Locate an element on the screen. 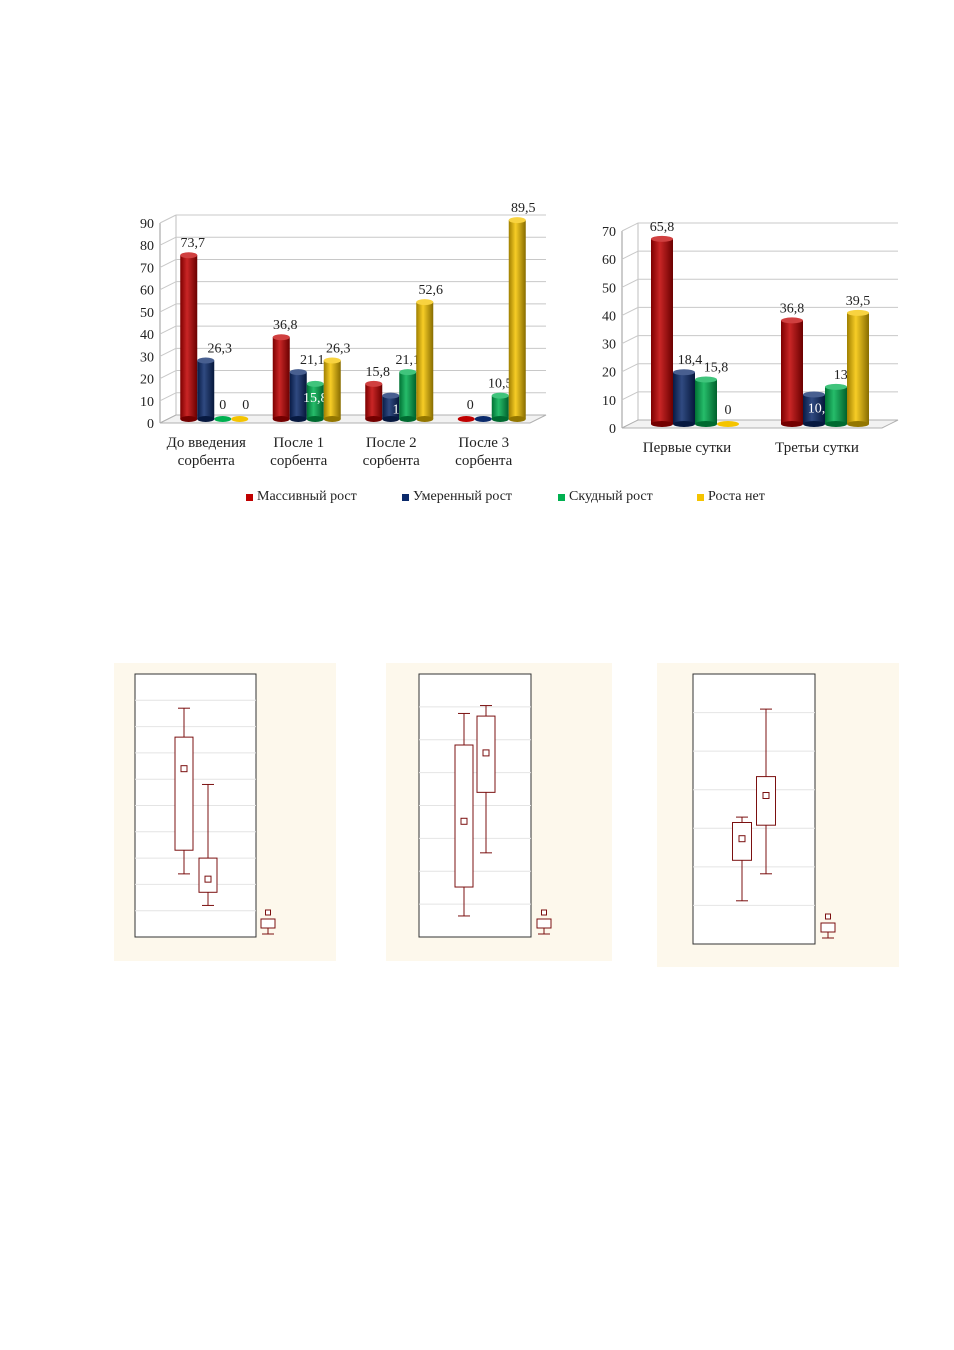 Image resolution: width=954 pixels, height=1350 pixels. y-tick-label: 60 is located at coordinates (147, 291).